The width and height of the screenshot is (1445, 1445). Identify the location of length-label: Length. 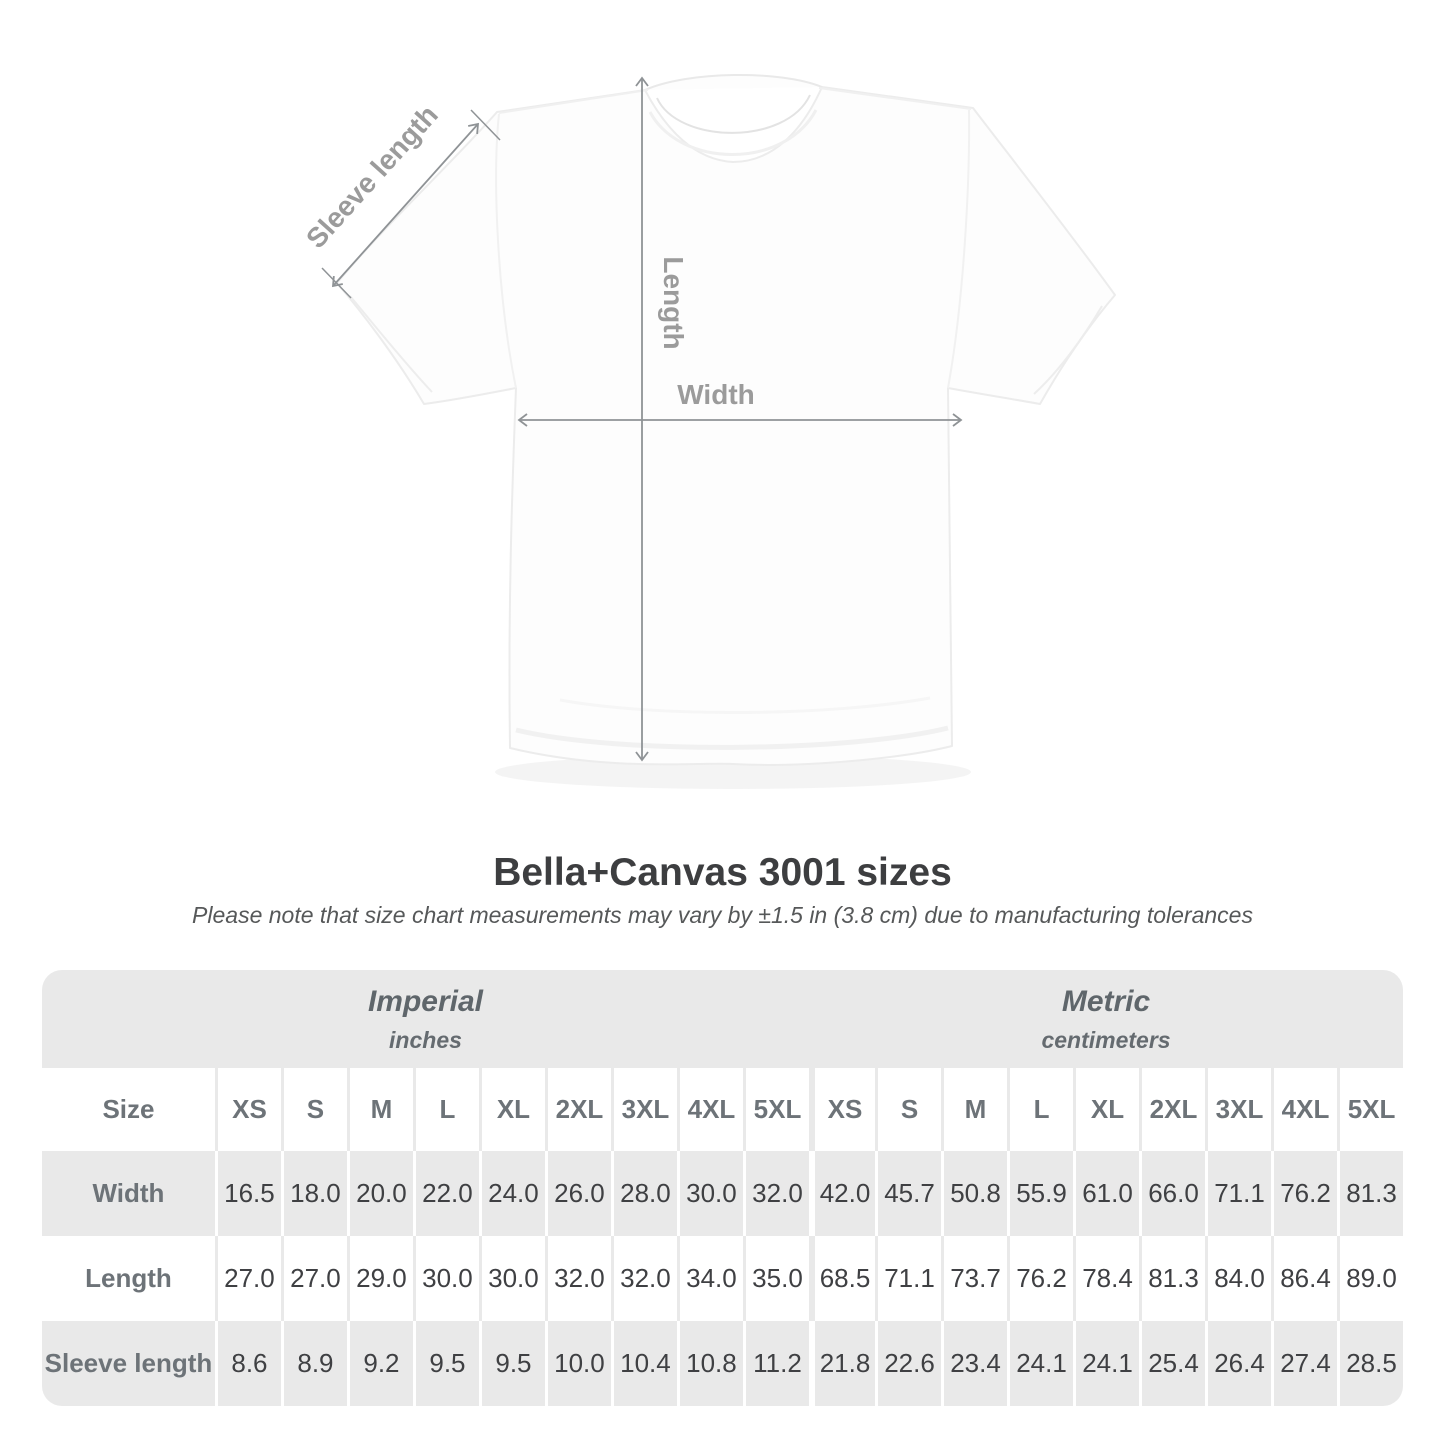
(673, 302).